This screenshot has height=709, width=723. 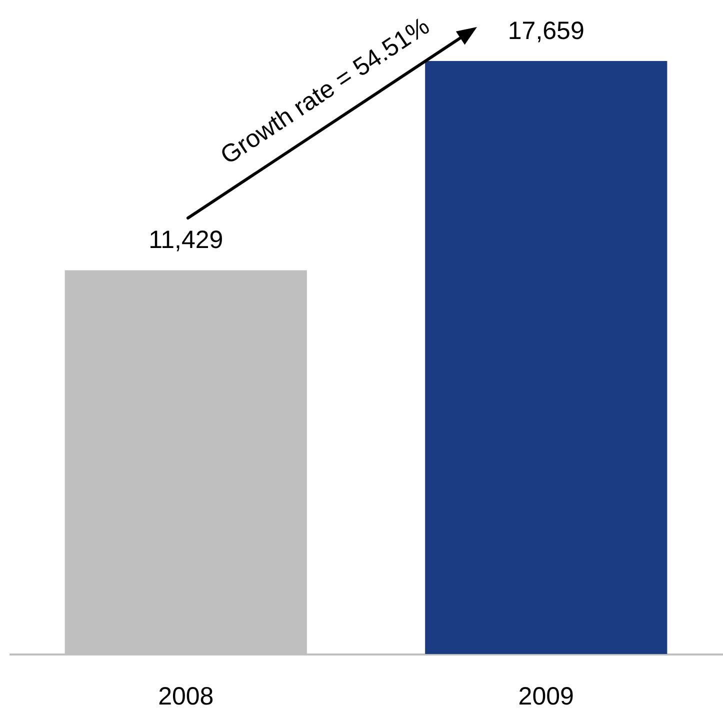 What do you see at coordinates (546, 31) in the screenshot?
I see `data-label: 17,659` at bounding box center [546, 31].